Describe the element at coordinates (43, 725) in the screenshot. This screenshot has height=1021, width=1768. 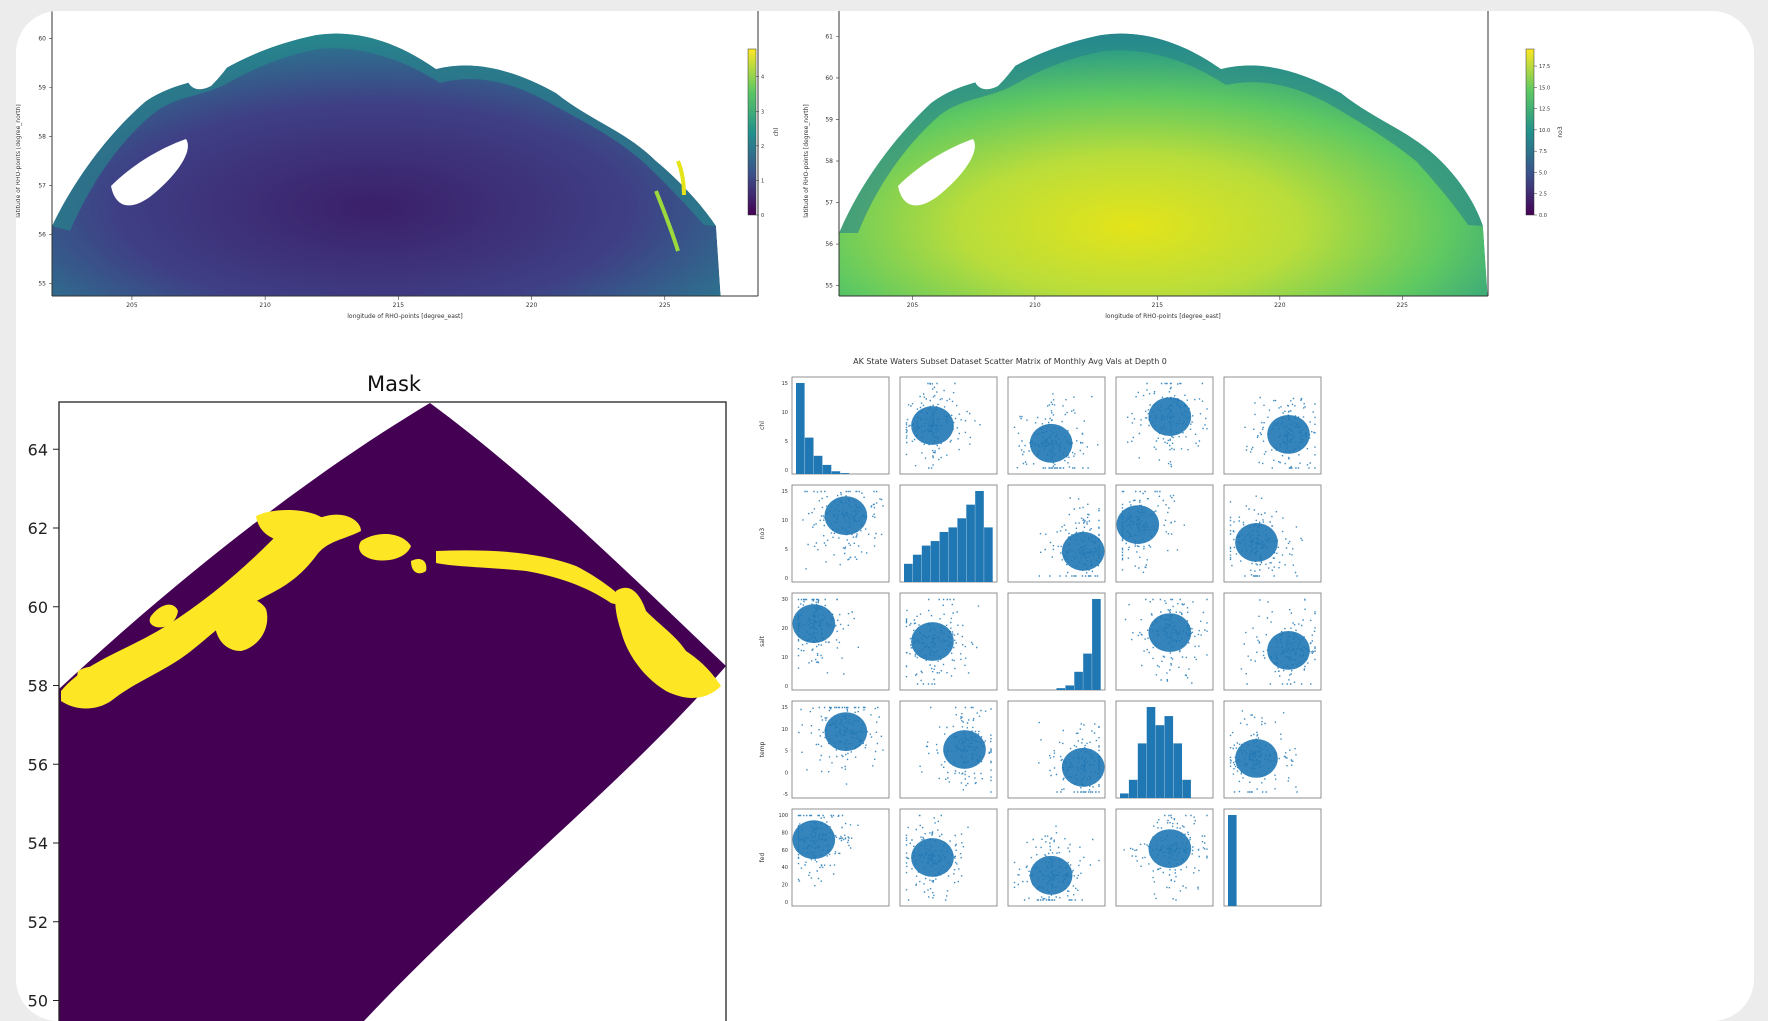
I see `mask-y-ticks: 50 52 54 56 58 60 62 64` at that location.